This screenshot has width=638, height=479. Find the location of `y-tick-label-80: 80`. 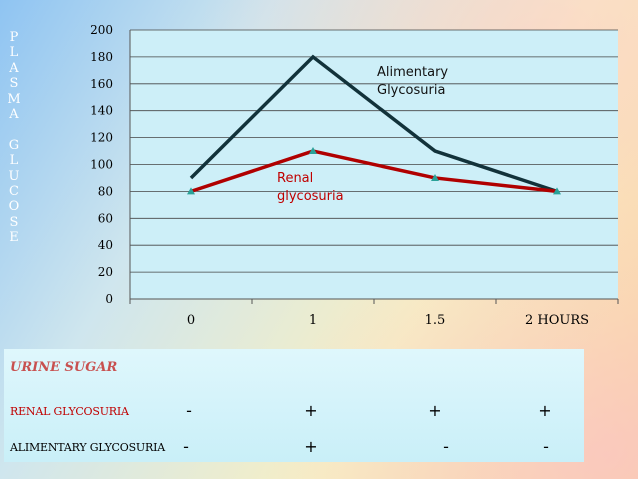

y-tick-label-80: 80 is located at coordinates (105, 191).